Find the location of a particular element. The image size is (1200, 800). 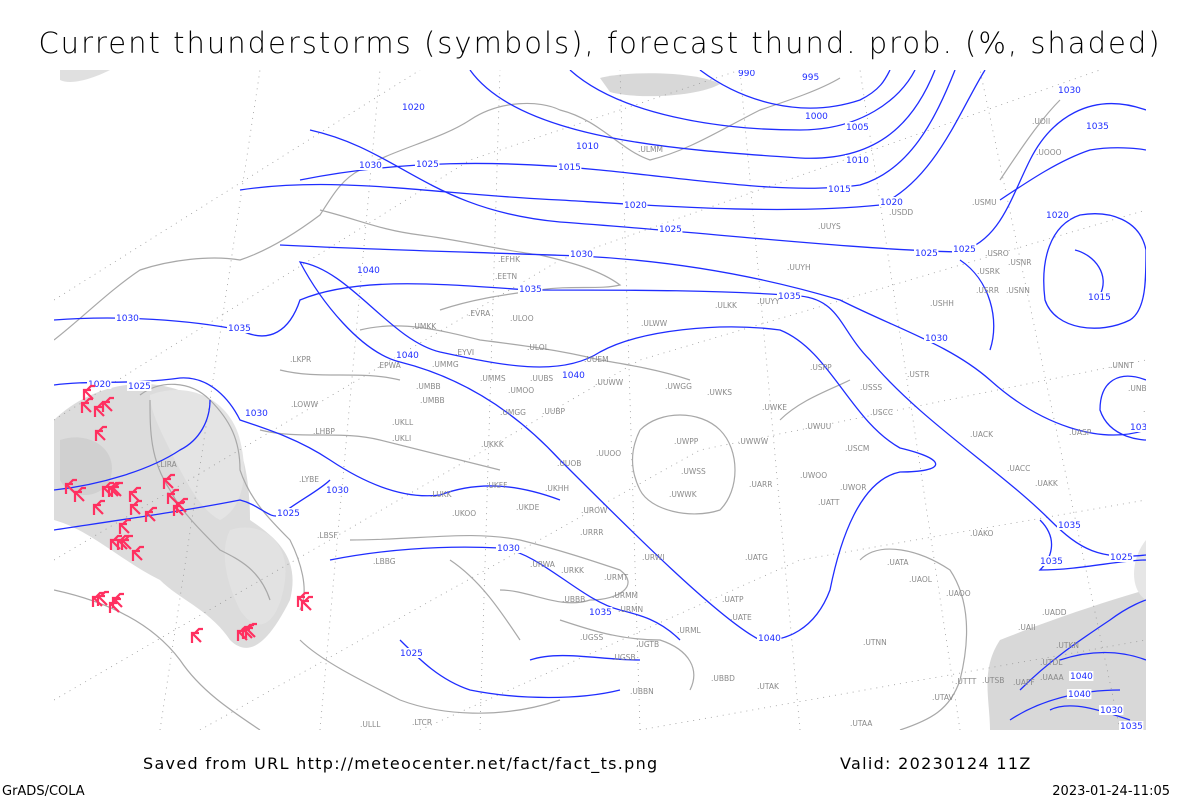

station-label: .UTNN is located at coordinates (875, 642).